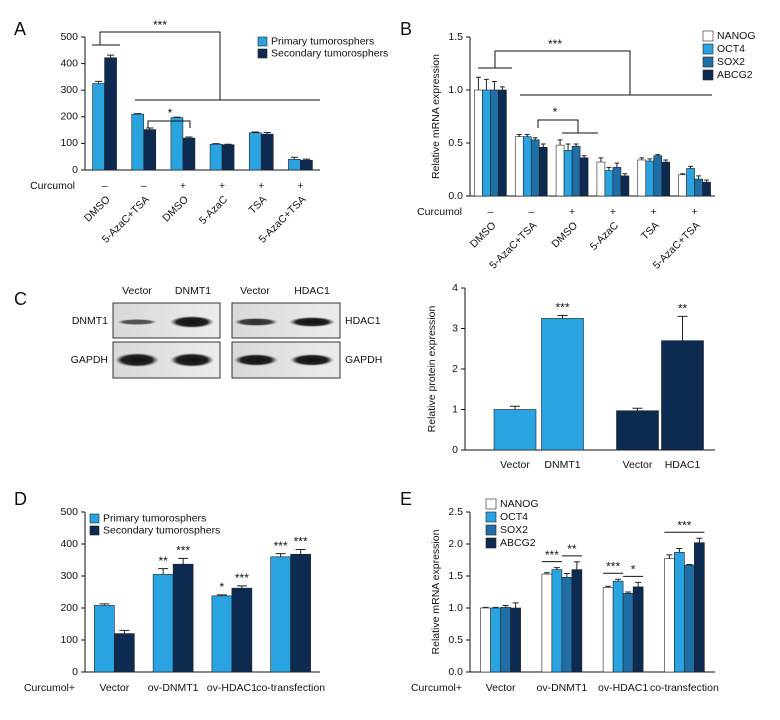  I want to click on x-tick-label: co-transfection, so click(290, 688).